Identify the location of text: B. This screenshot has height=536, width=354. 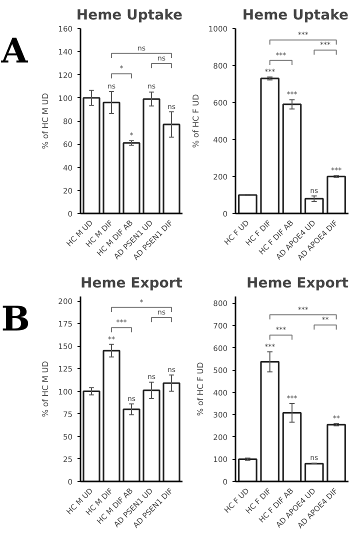
(15, 319).